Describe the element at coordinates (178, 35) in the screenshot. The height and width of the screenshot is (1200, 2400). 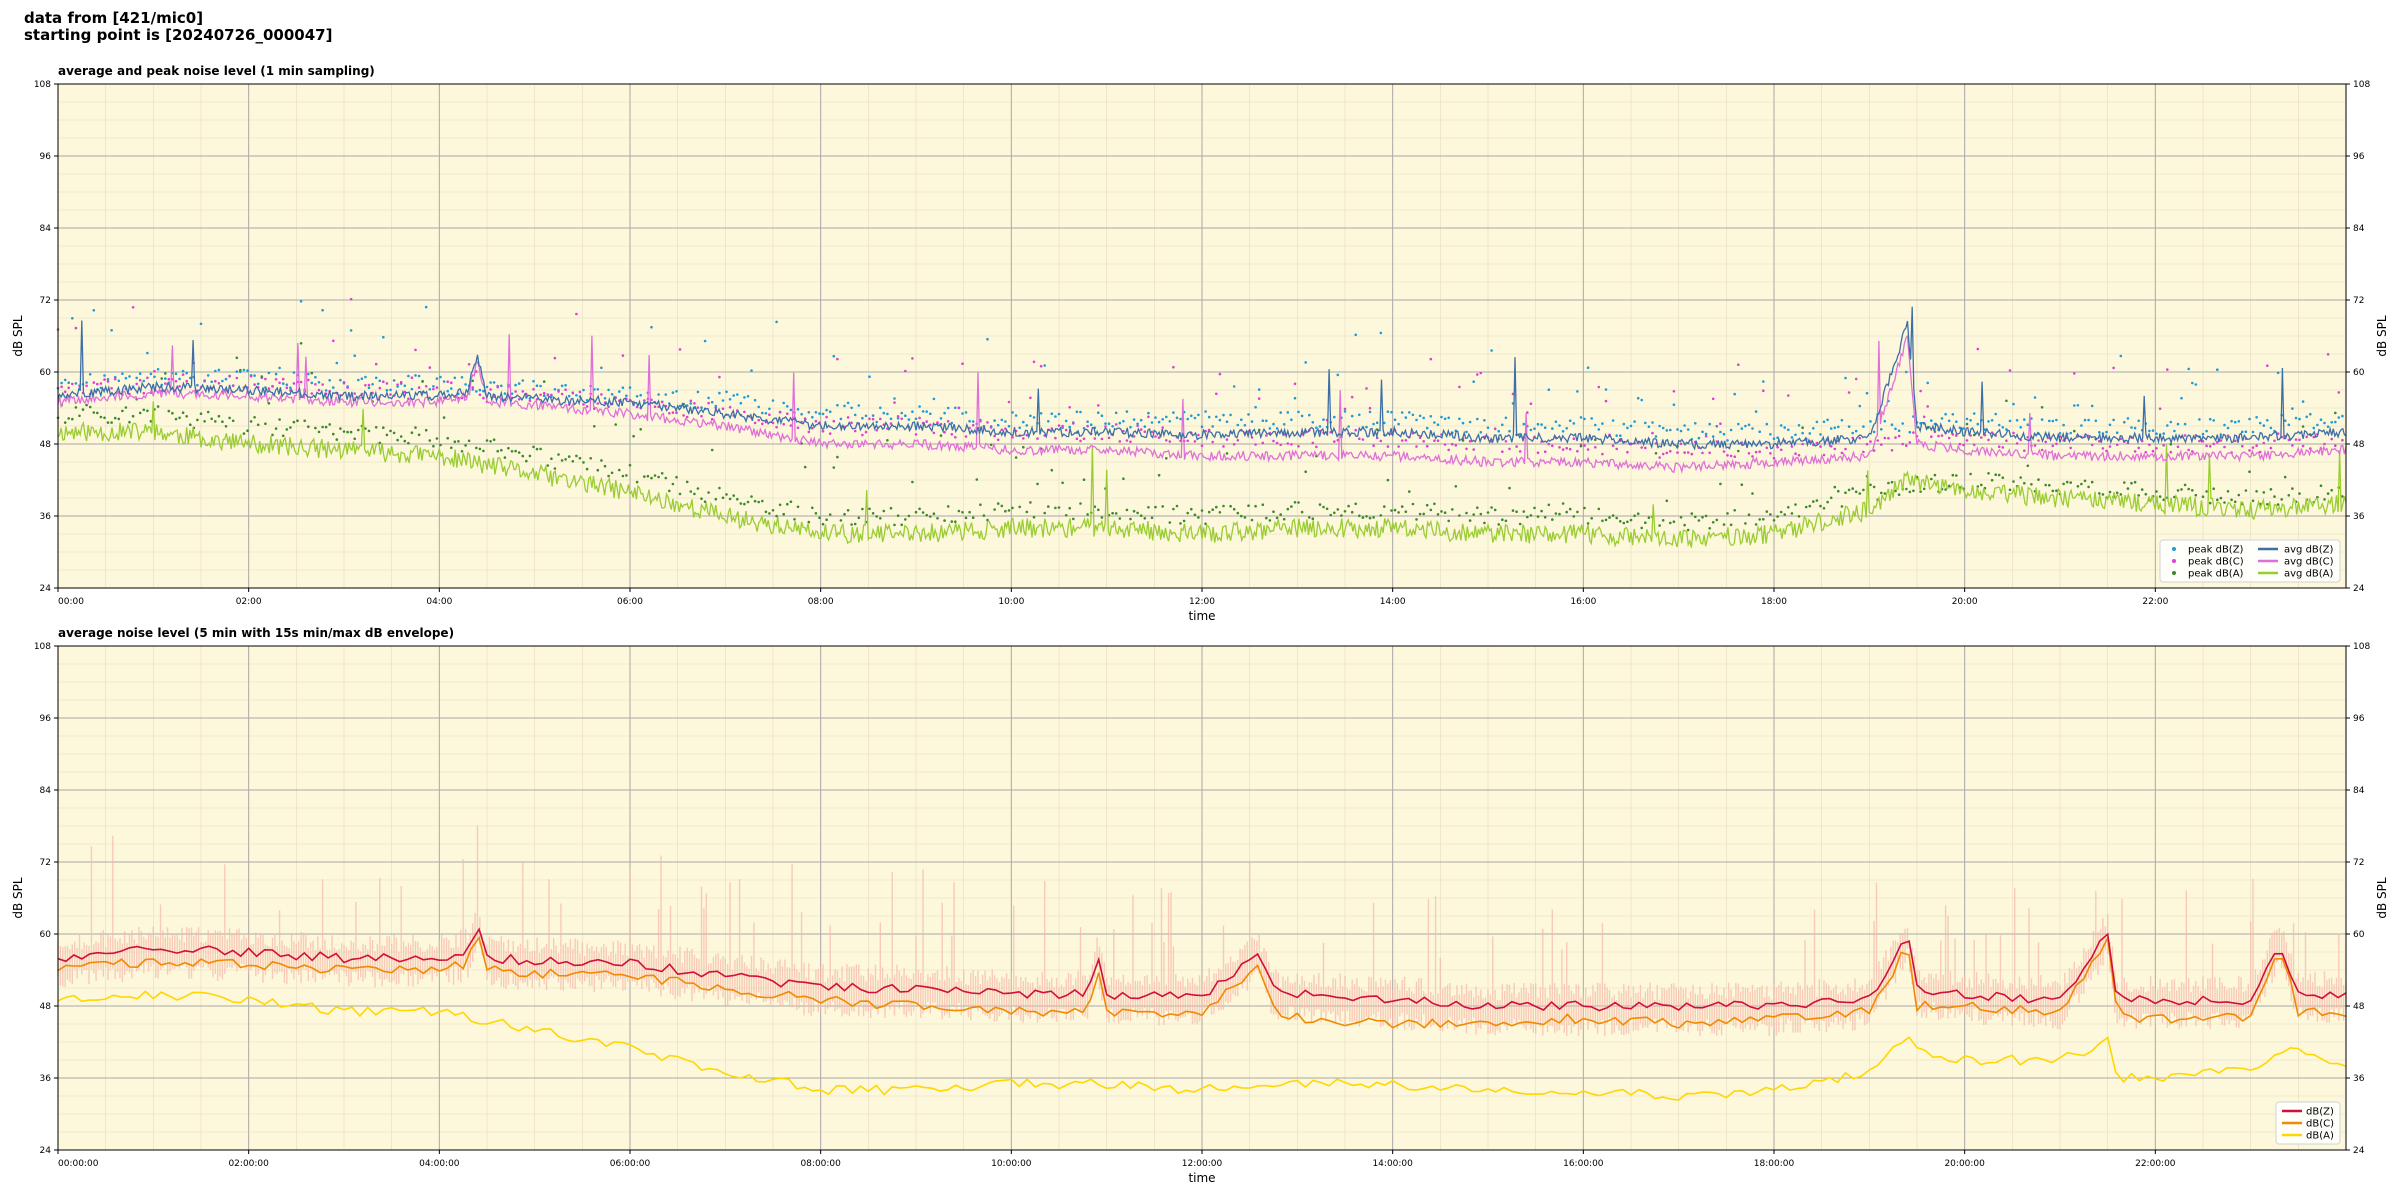
I see `starting-point-label: starting point is [20240726_000047]` at that location.